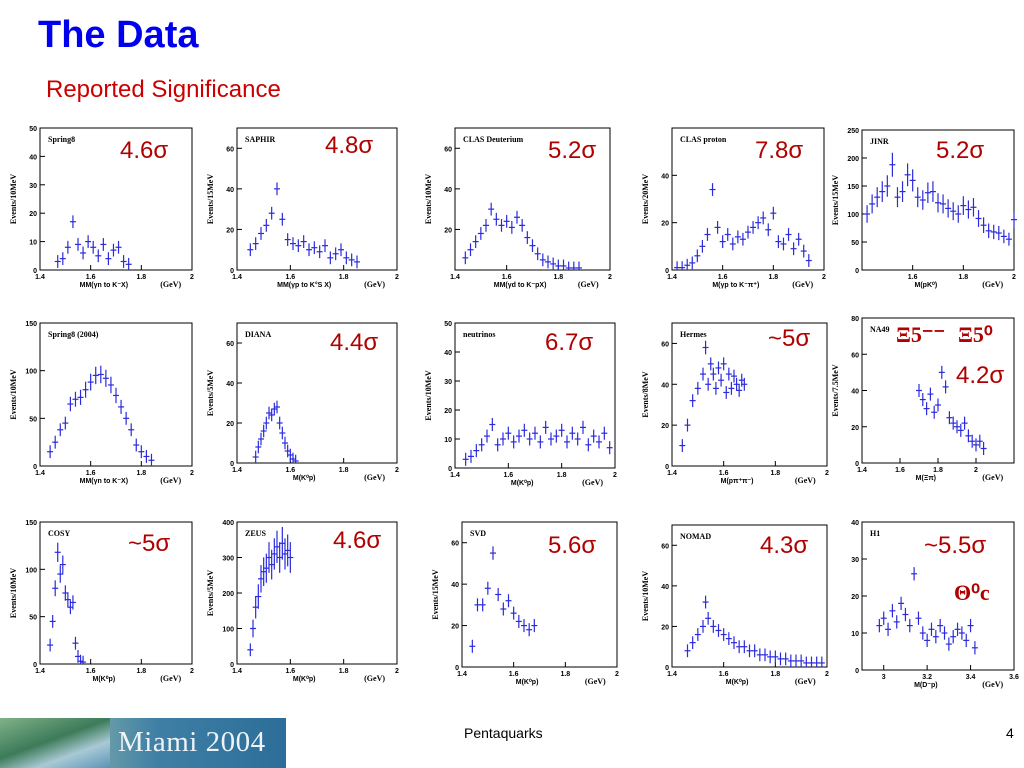  What do you see at coordinates (980, 375) in the screenshot?
I see `significance-na49: 4.2σ` at bounding box center [980, 375].